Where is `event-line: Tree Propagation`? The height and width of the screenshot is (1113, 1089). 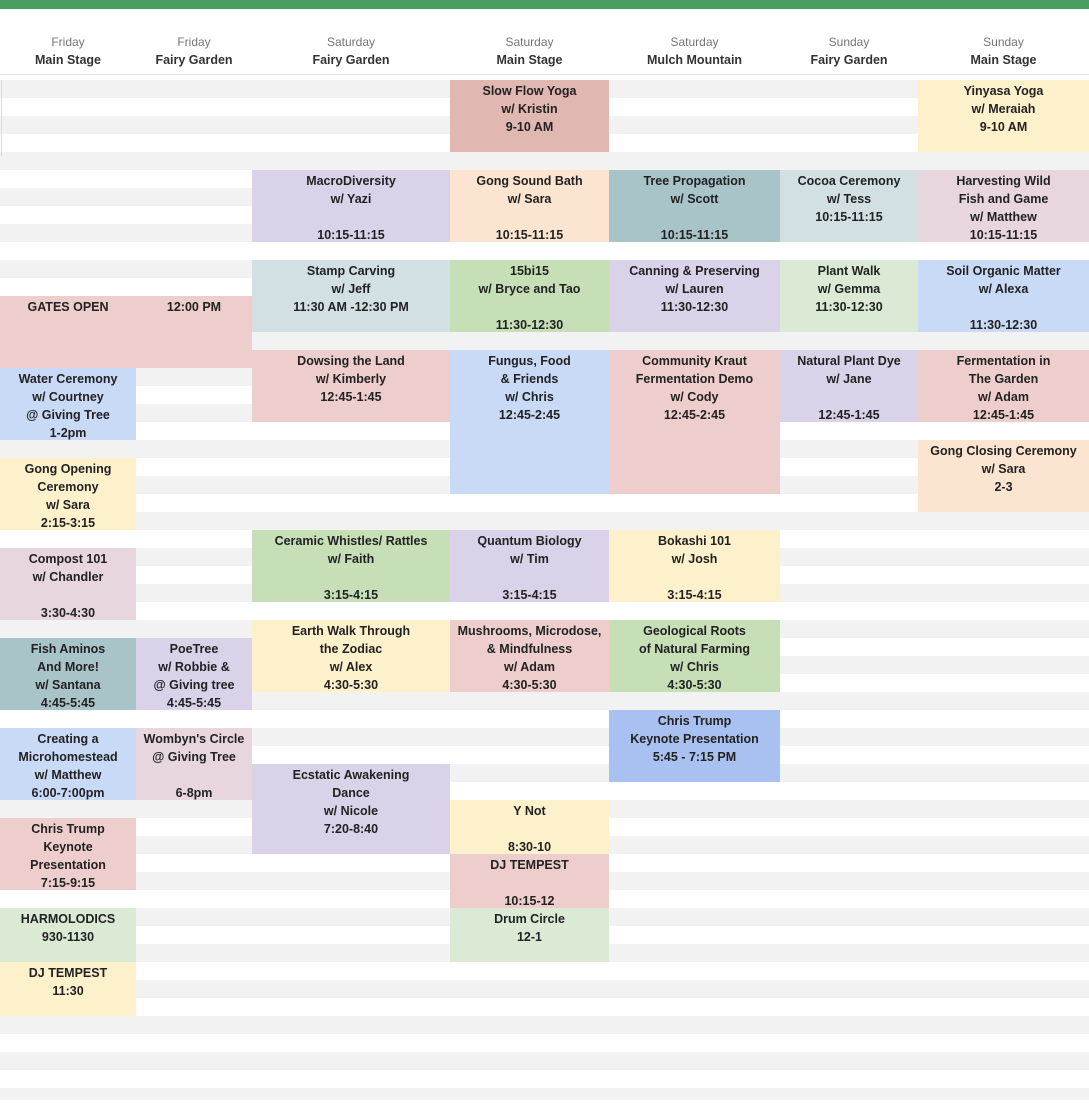
event-line: Tree Propagation is located at coordinates (694, 181).